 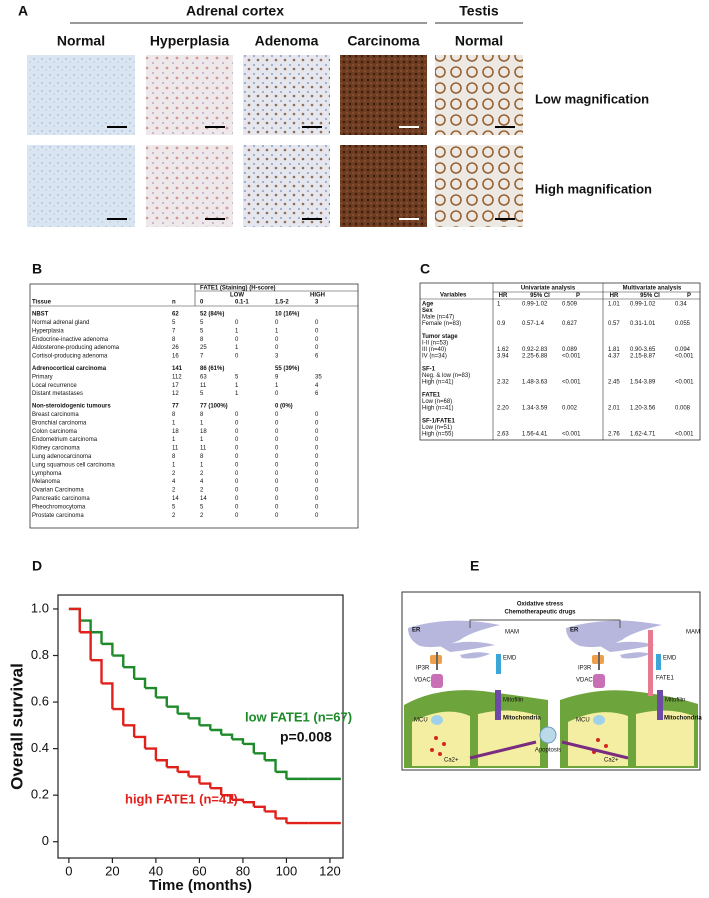 What do you see at coordinates (203, 432) in the screenshot?
I see `label: 18` at bounding box center [203, 432].